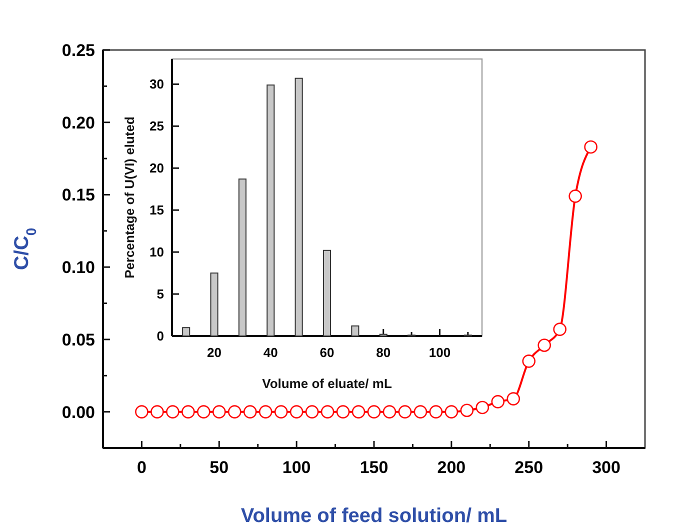 The width and height of the screenshot is (673, 531). I want to click on y-tick-label: 0.10, so click(78, 268).